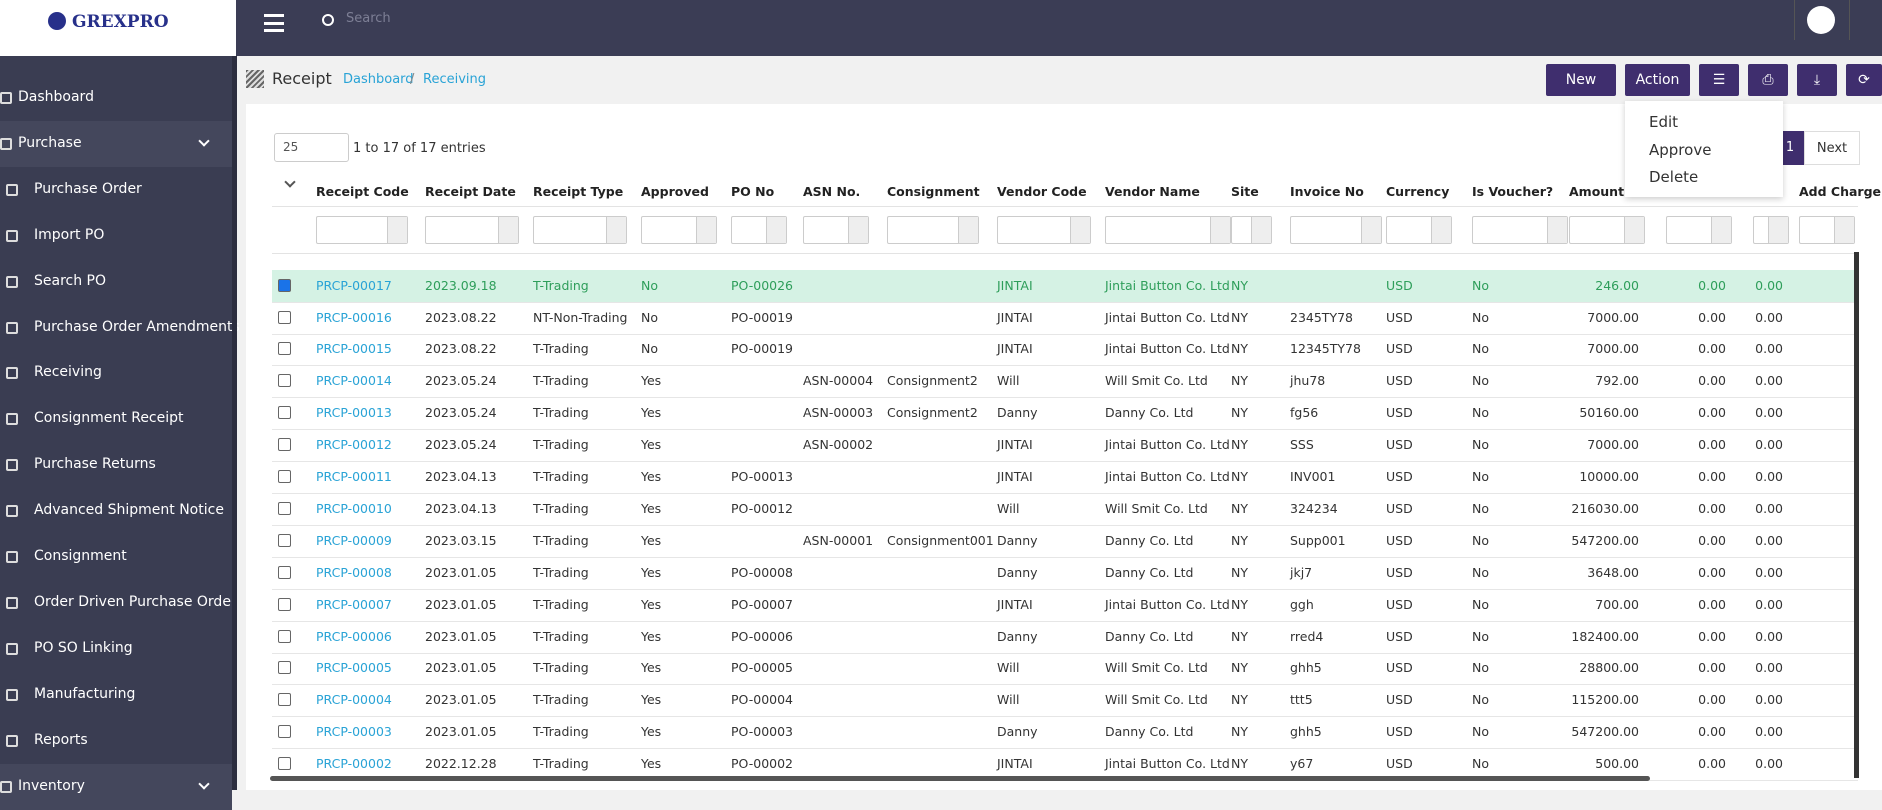  What do you see at coordinates (354, 636) in the screenshot?
I see `receipt-link: PRCP-00006` at bounding box center [354, 636].